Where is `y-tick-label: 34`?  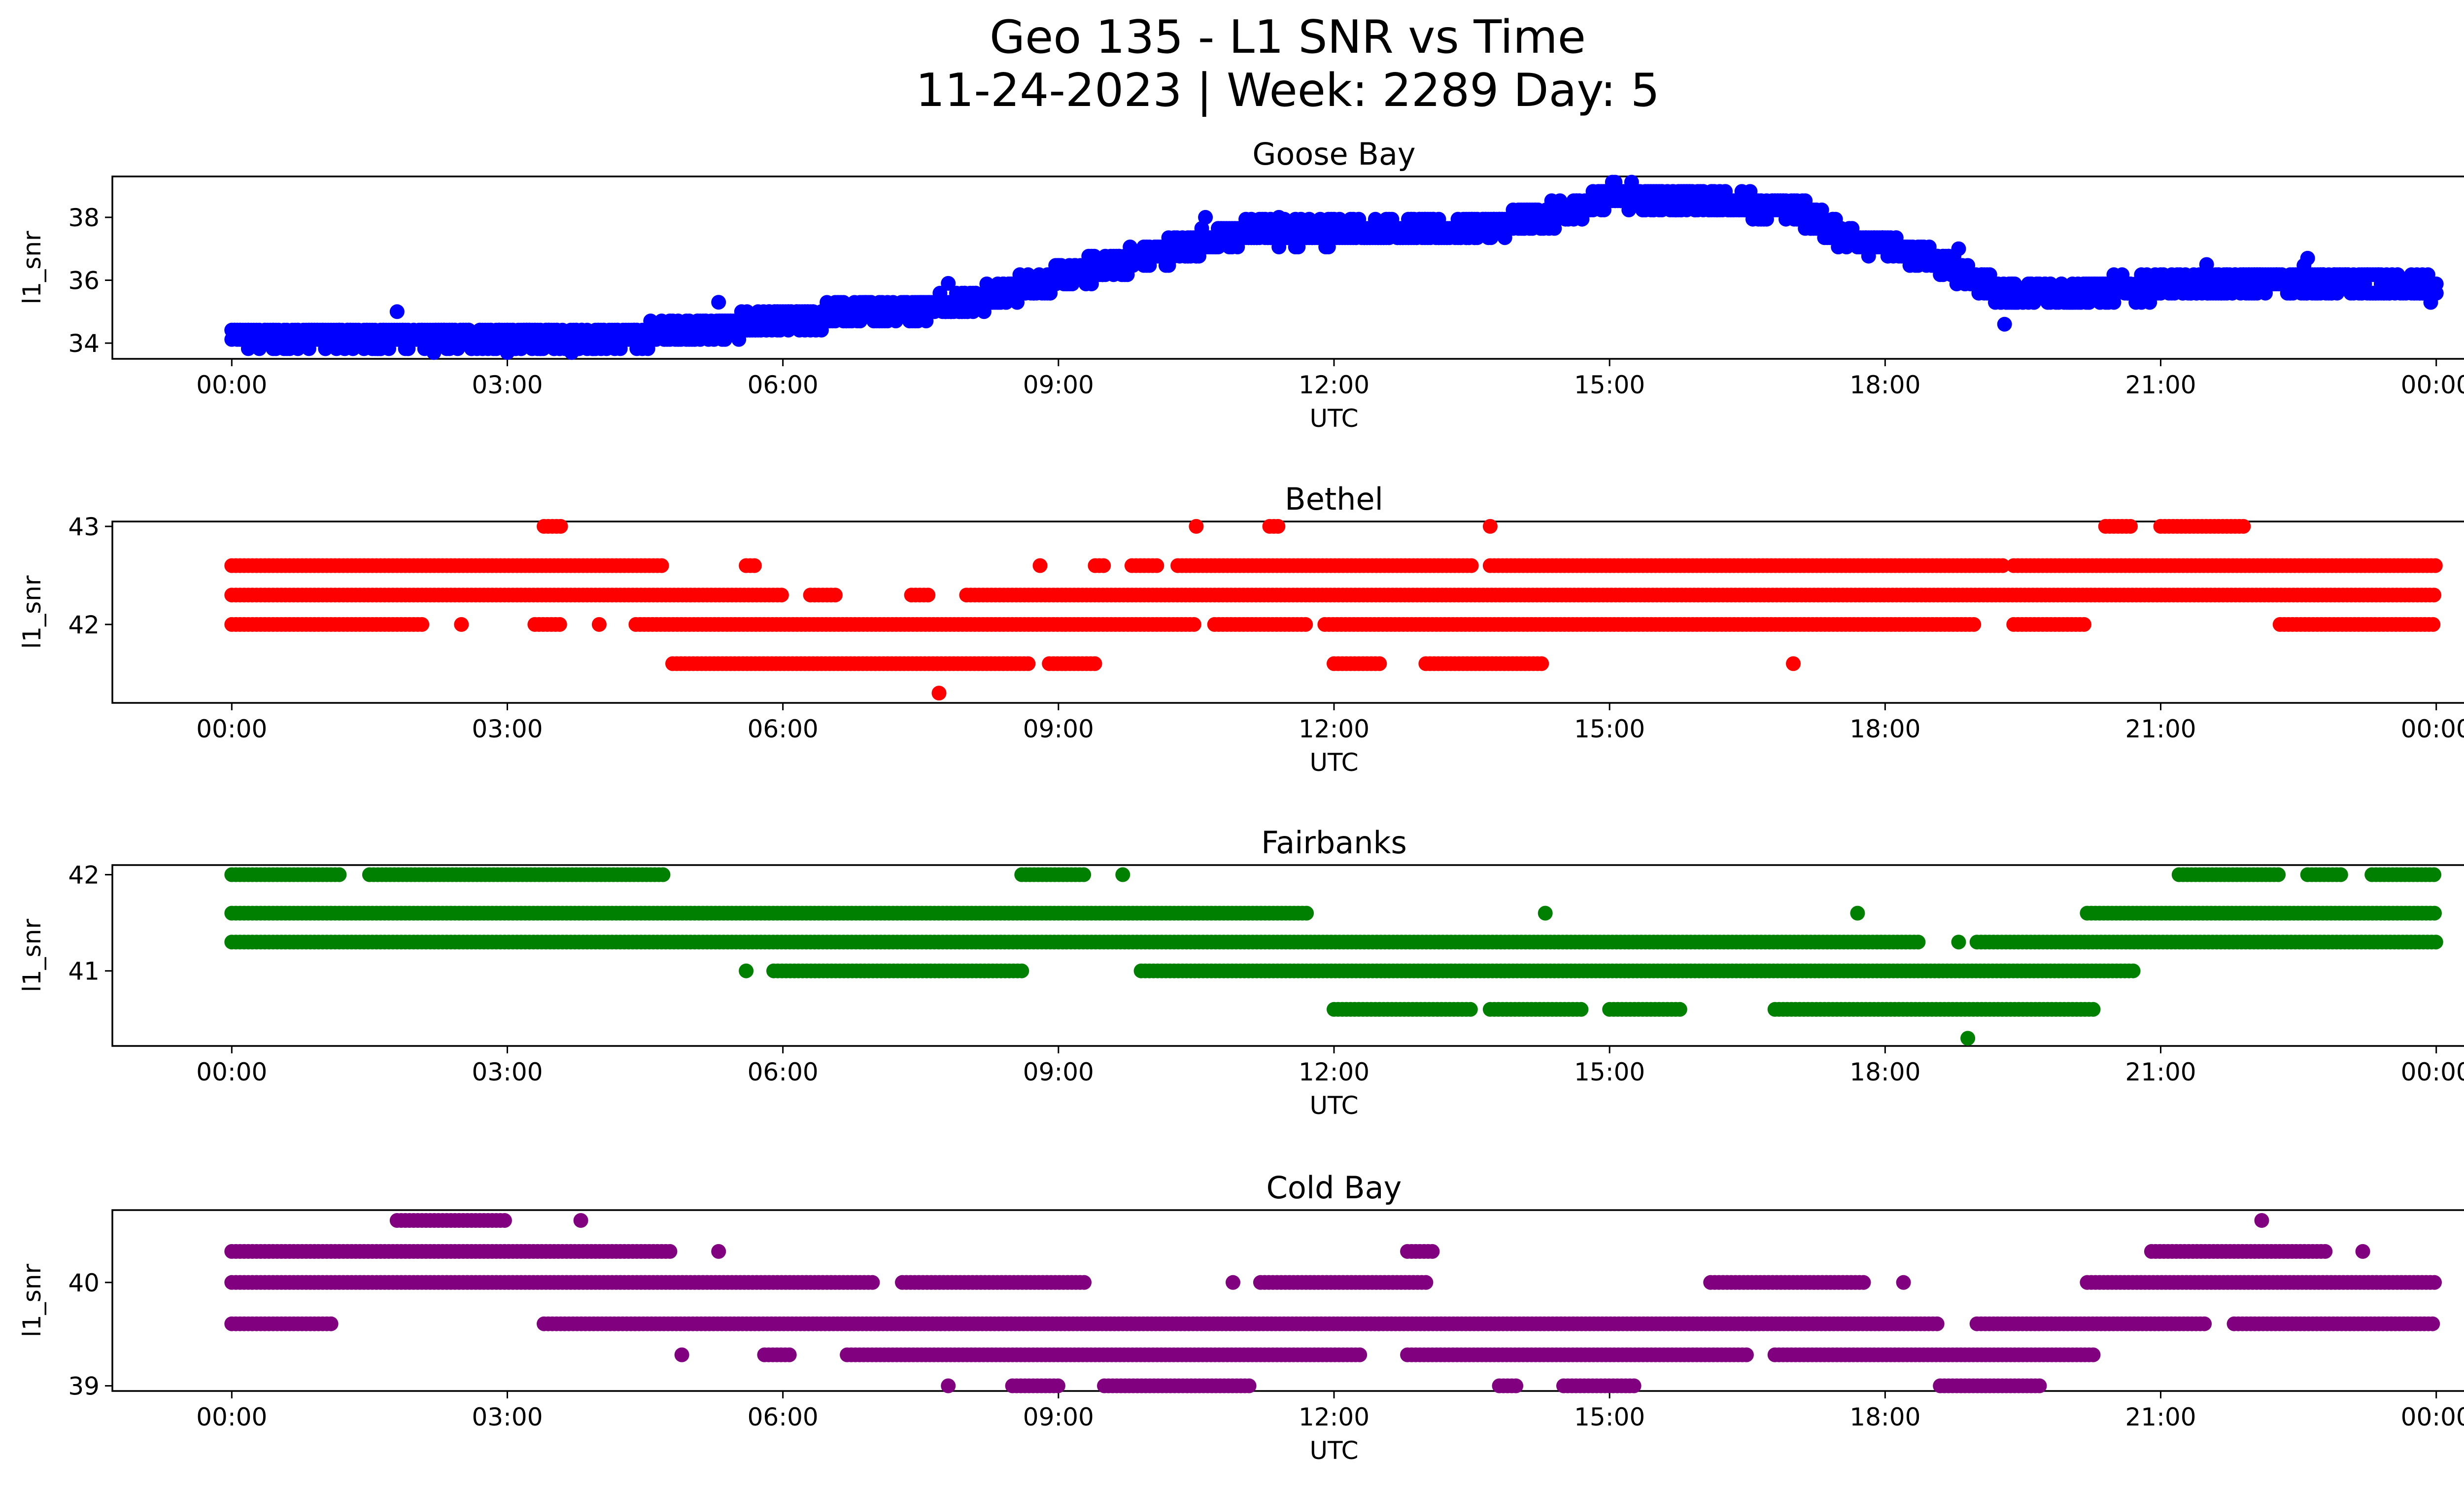 y-tick-label: 34 is located at coordinates (84, 343).